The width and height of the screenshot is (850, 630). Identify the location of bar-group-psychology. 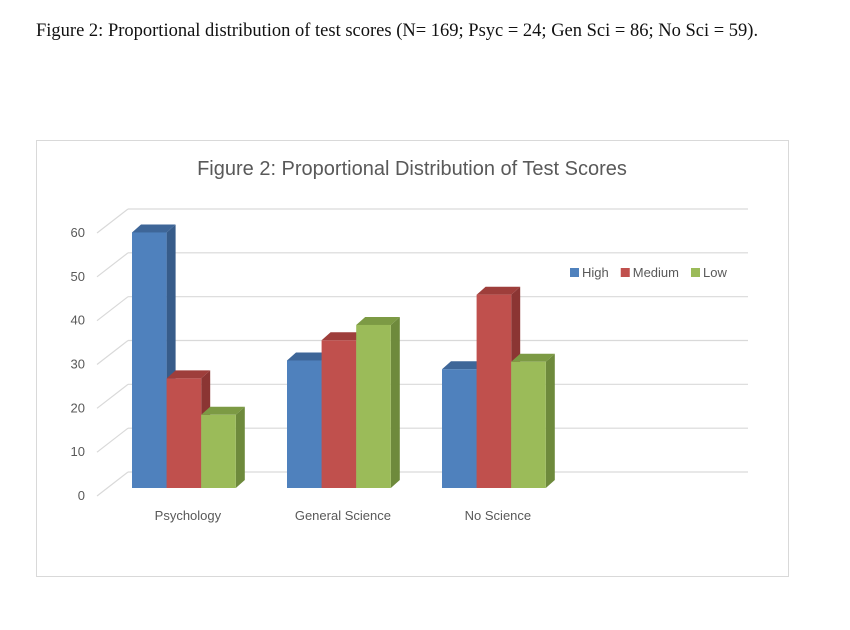
(188, 356).